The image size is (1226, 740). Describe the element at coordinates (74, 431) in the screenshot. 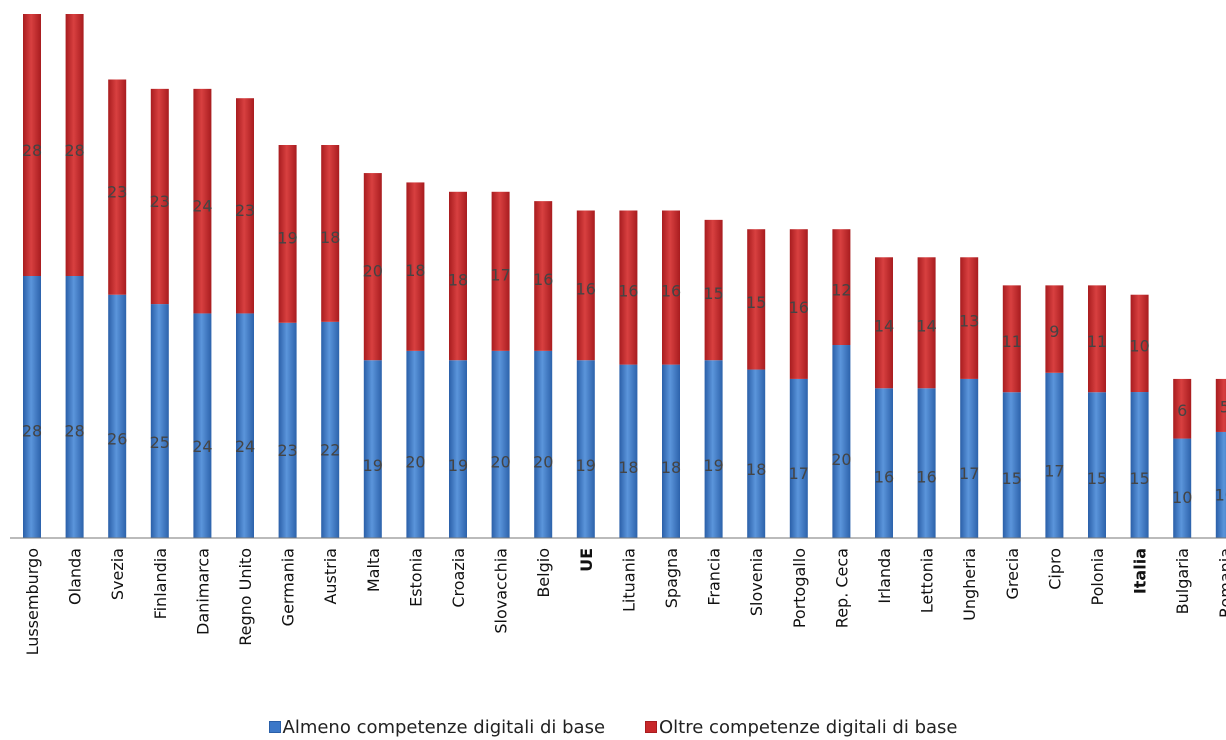

I see `data-label-base-1: 28` at that location.